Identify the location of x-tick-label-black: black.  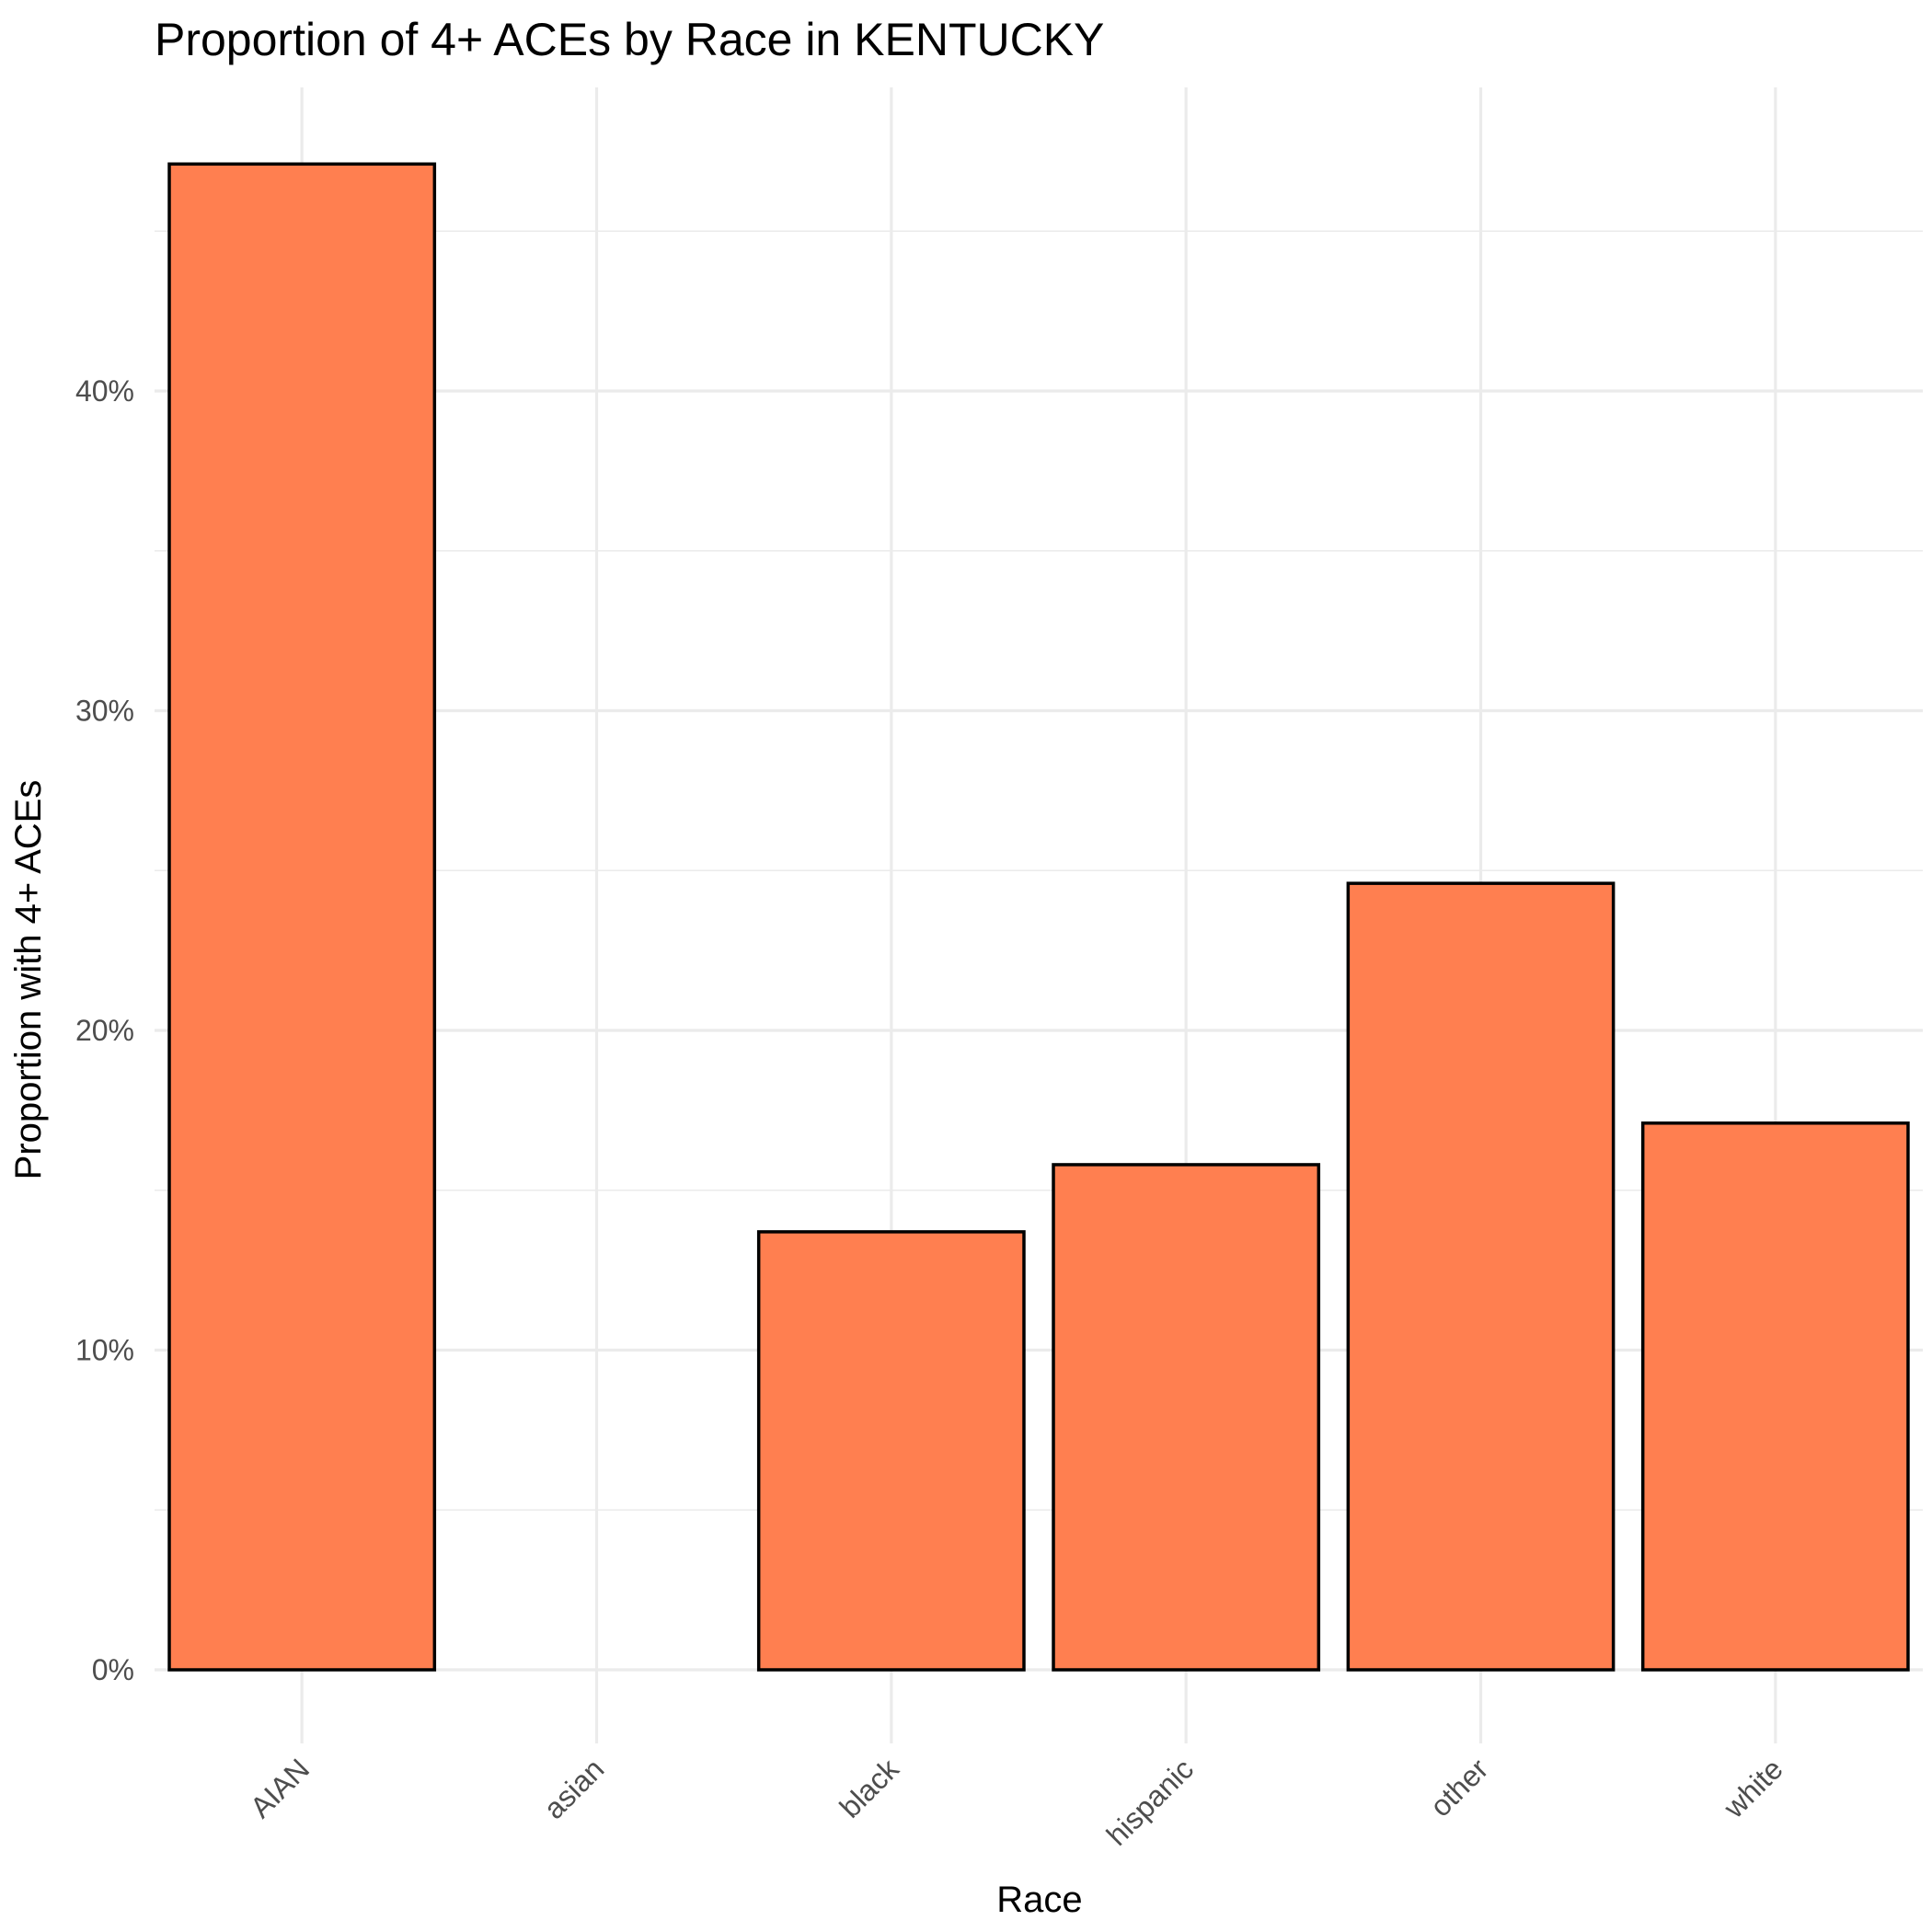
(870, 1788).